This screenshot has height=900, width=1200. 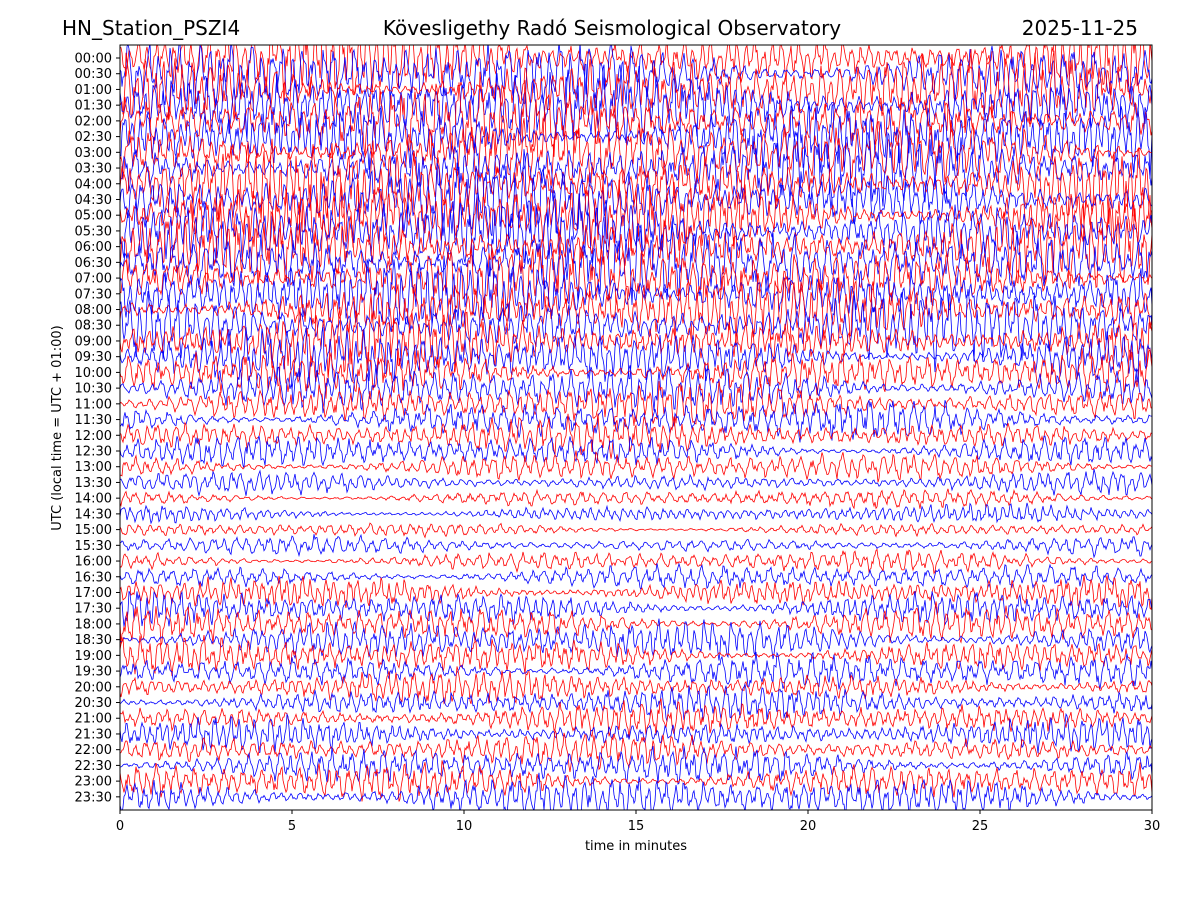 I want to click on y-tick-label: 20:00, so click(x=93, y=687).